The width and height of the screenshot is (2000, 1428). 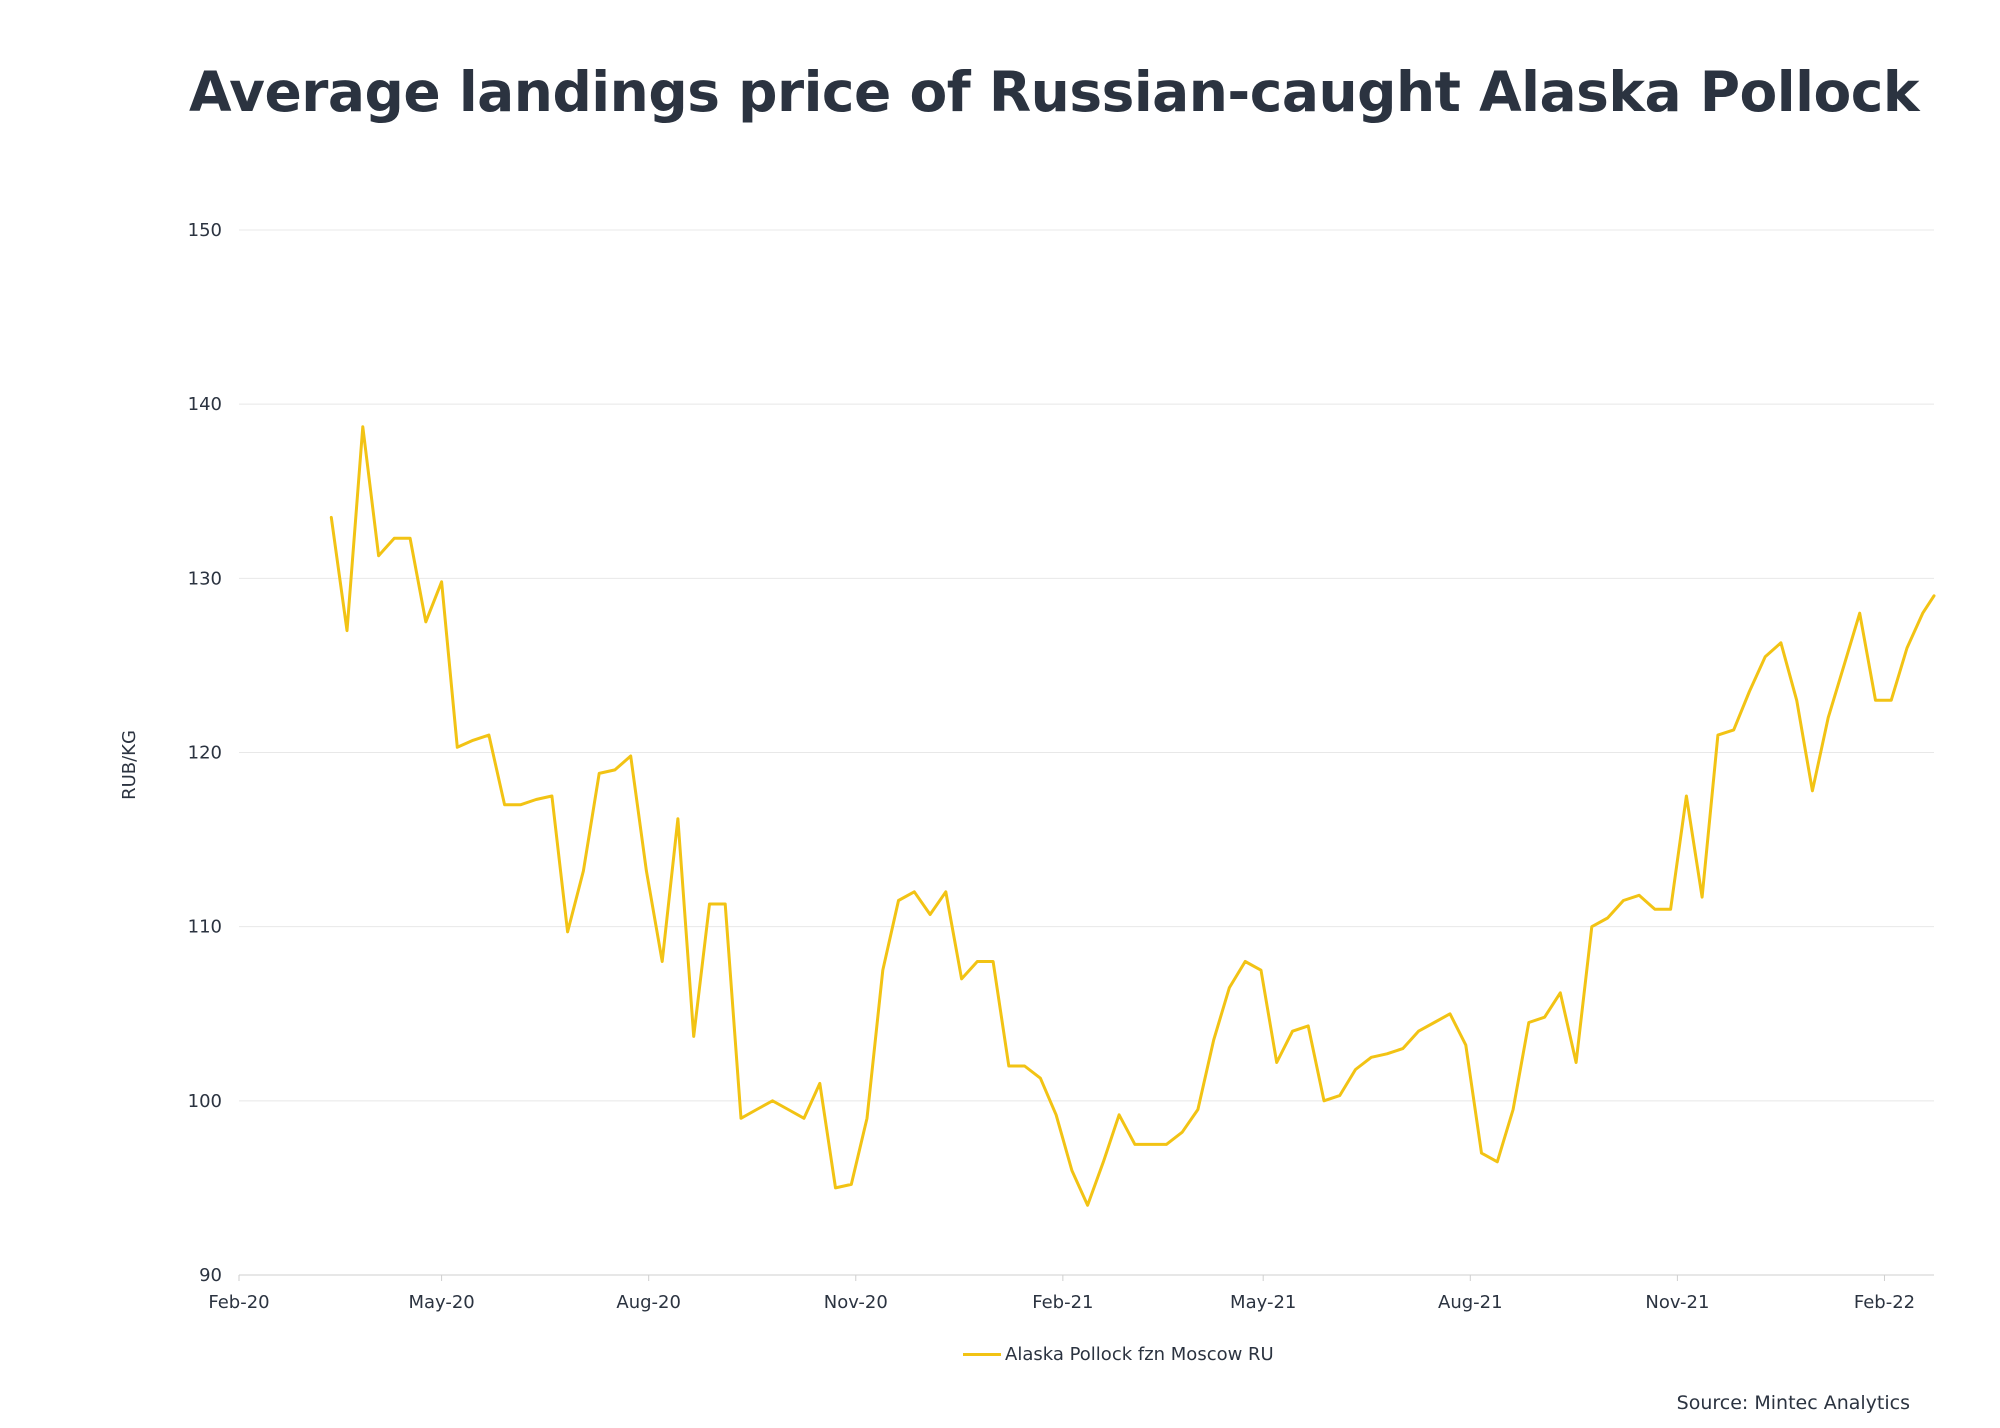 What do you see at coordinates (982, 1354) in the screenshot?
I see `legend-swatch` at bounding box center [982, 1354].